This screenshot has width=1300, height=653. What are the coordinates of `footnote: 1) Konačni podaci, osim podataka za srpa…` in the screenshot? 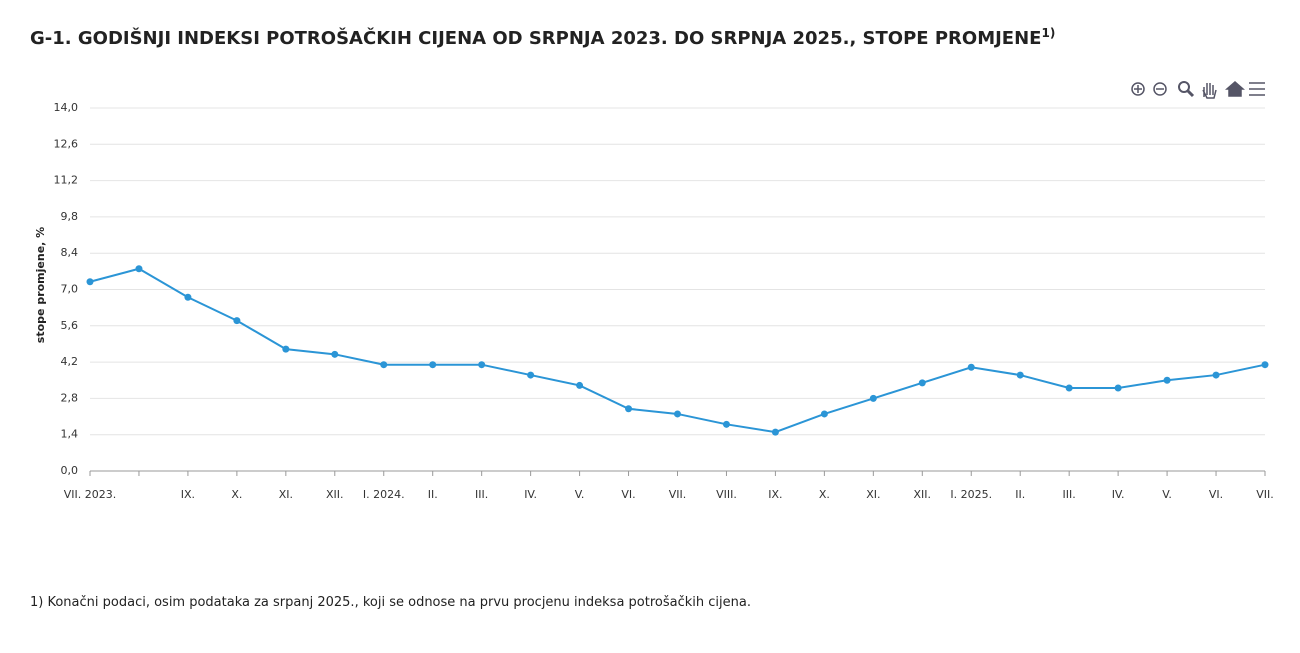 It's located at (390, 602).